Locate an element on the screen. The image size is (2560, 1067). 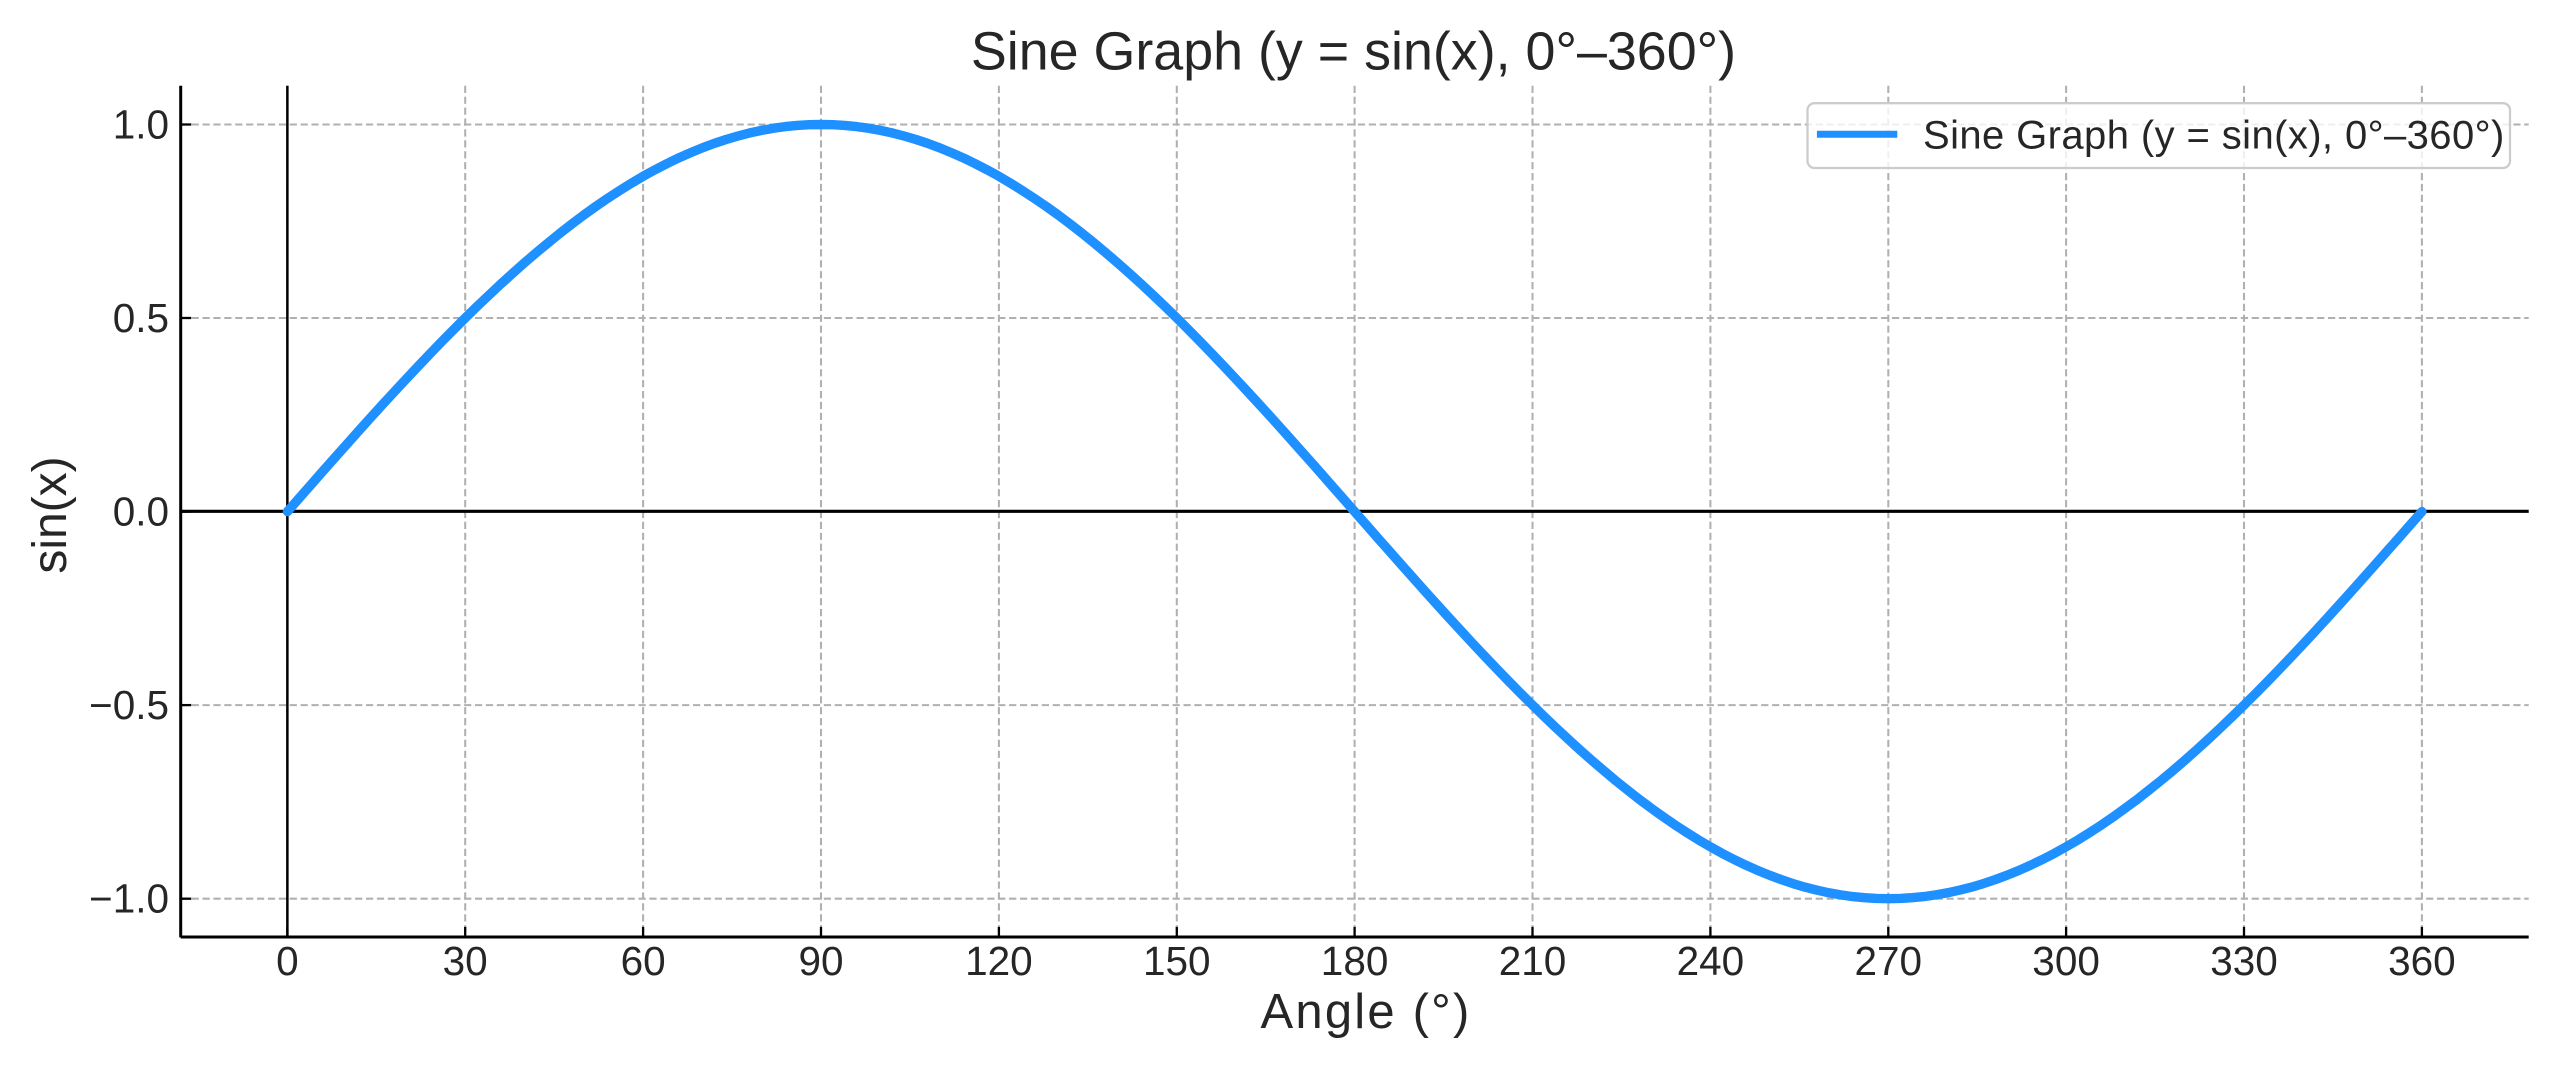
svg-text: 0.0 is located at coordinates (141, 512).